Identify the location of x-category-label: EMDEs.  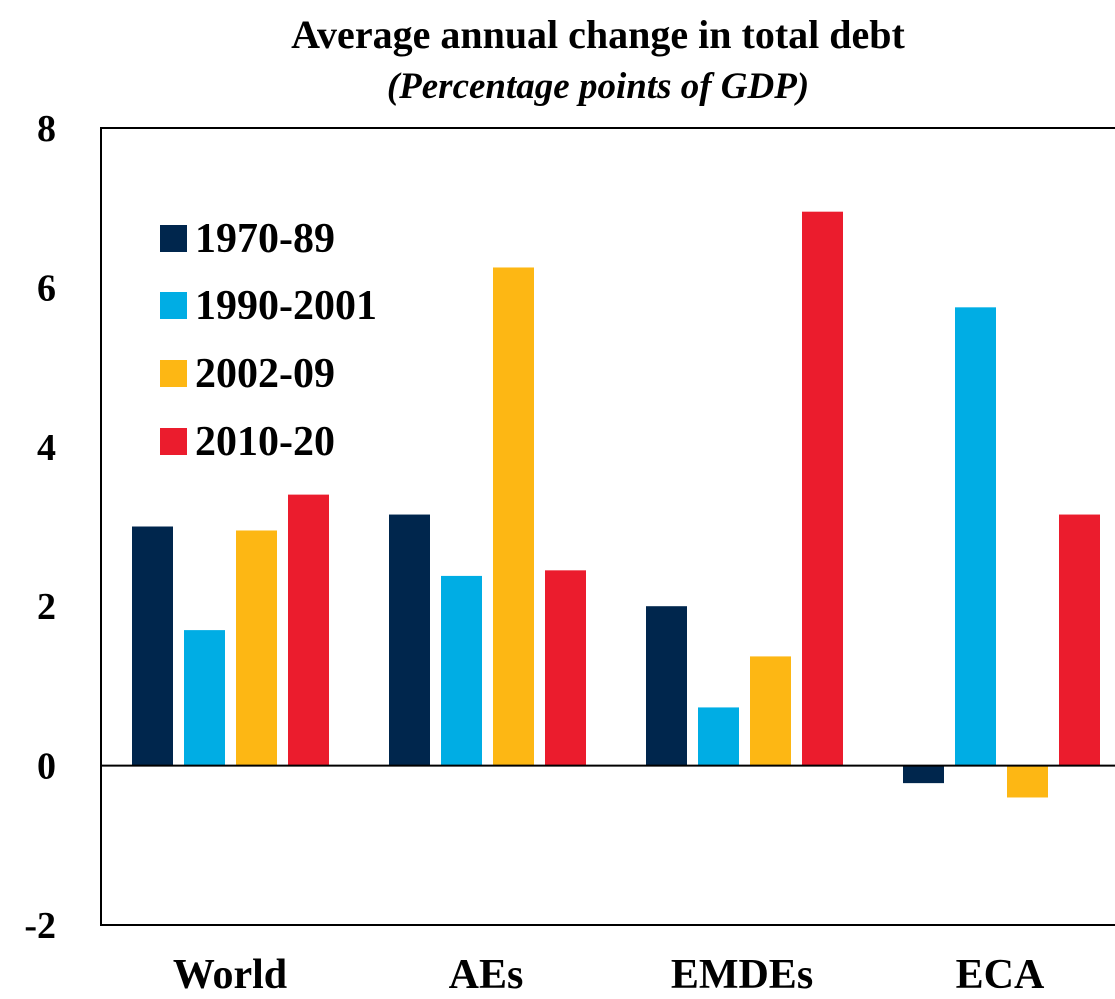
(742, 975).